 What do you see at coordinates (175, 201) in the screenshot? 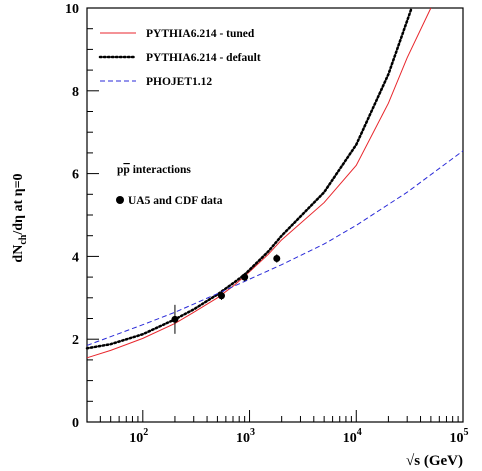
I see `data-legend-label: UA5 and CDF data` at bounding box center [175, 201].